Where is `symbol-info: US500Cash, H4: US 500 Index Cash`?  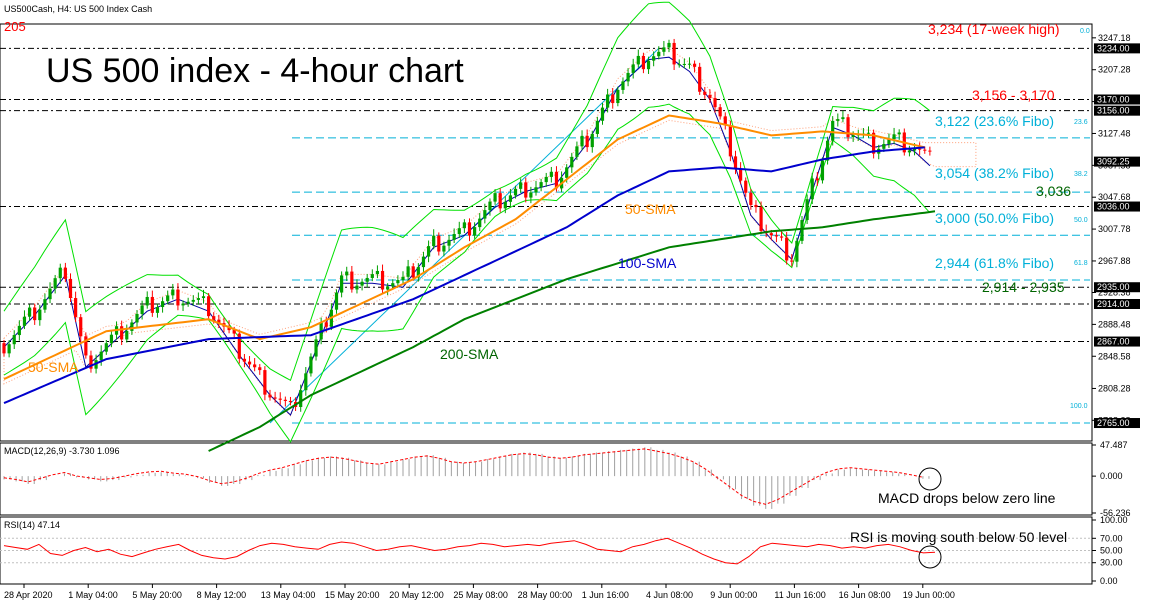 symbol-info: US500Cash, H4: US 500 Index Cash is located at coordinates (78, 9).